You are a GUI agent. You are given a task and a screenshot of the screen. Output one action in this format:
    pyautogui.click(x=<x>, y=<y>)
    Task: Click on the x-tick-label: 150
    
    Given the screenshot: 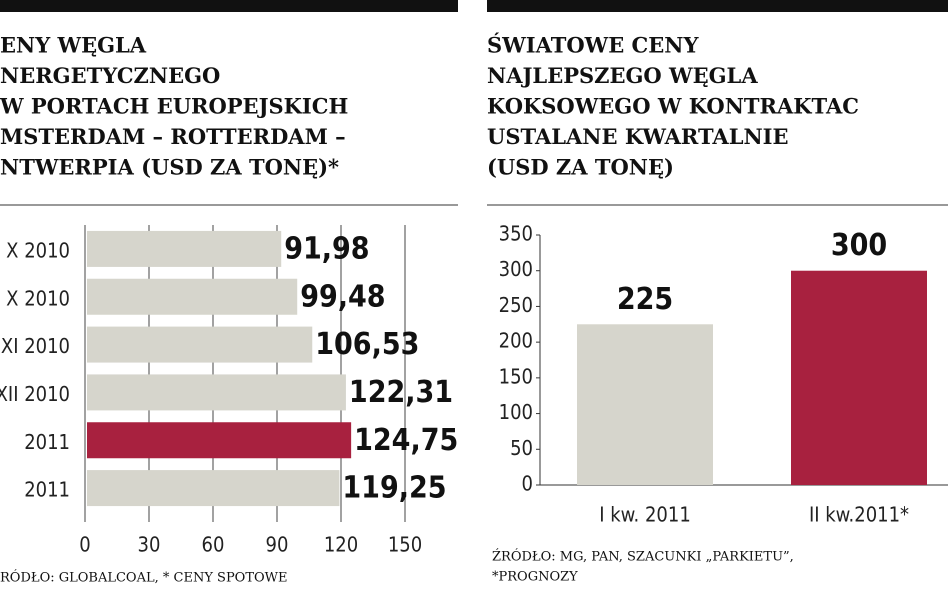 What is the action you would take?
    pyautogui.click(x=405, y=545)
    